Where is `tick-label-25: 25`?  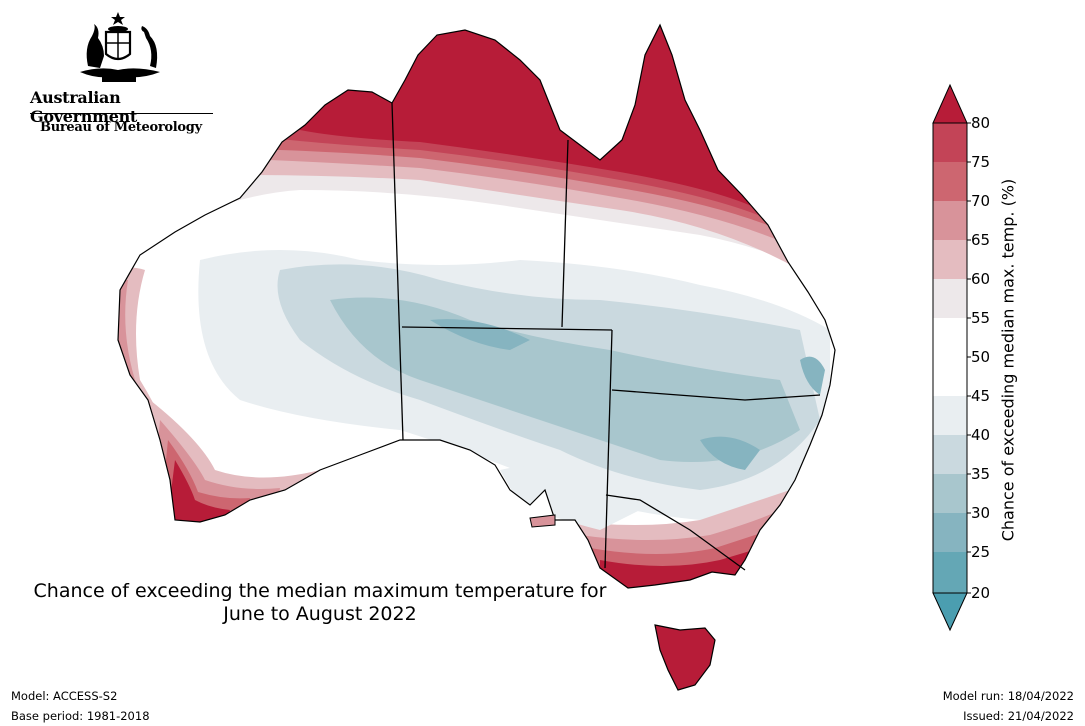 tick-label-25: 25 is located at coordinates (981, 552).